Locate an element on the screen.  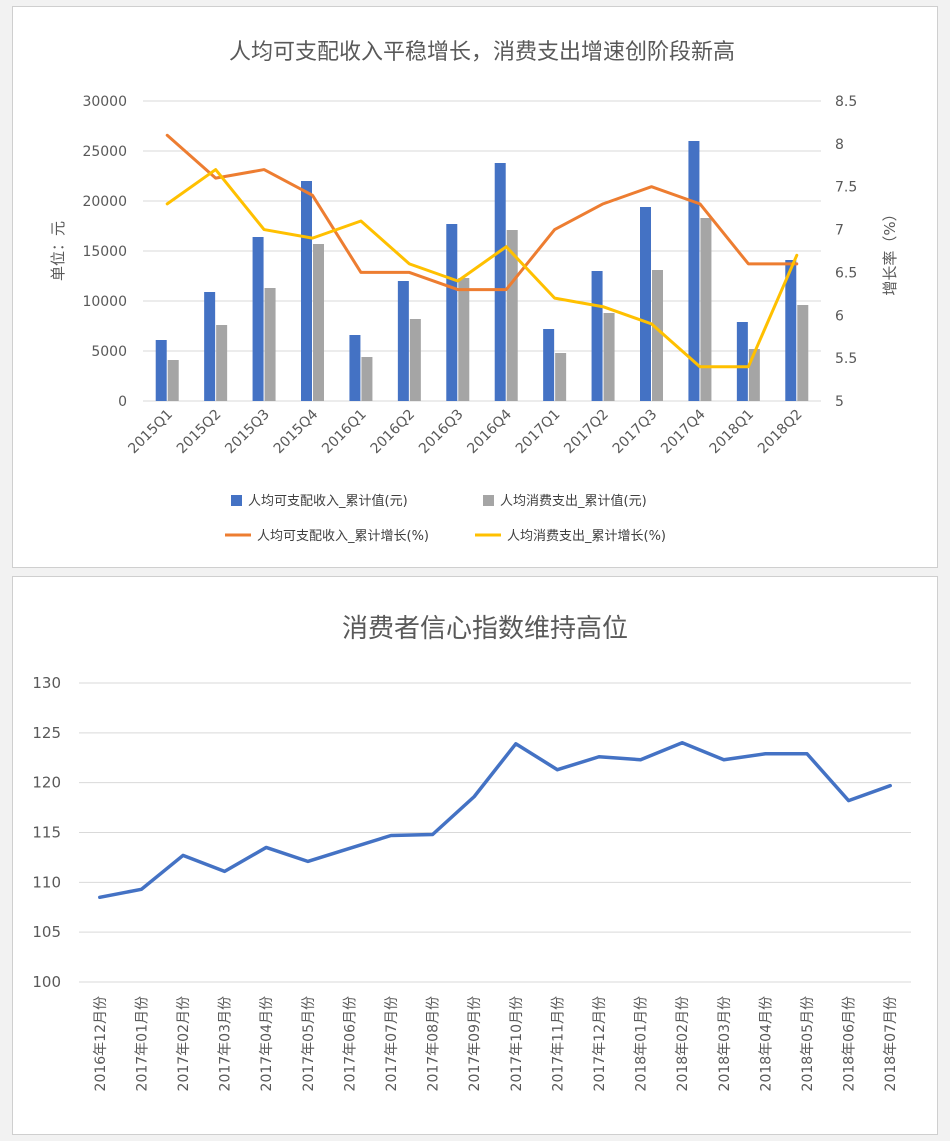
x-tick-label: 2017年09月份 is located at coordinates (475, 1043).